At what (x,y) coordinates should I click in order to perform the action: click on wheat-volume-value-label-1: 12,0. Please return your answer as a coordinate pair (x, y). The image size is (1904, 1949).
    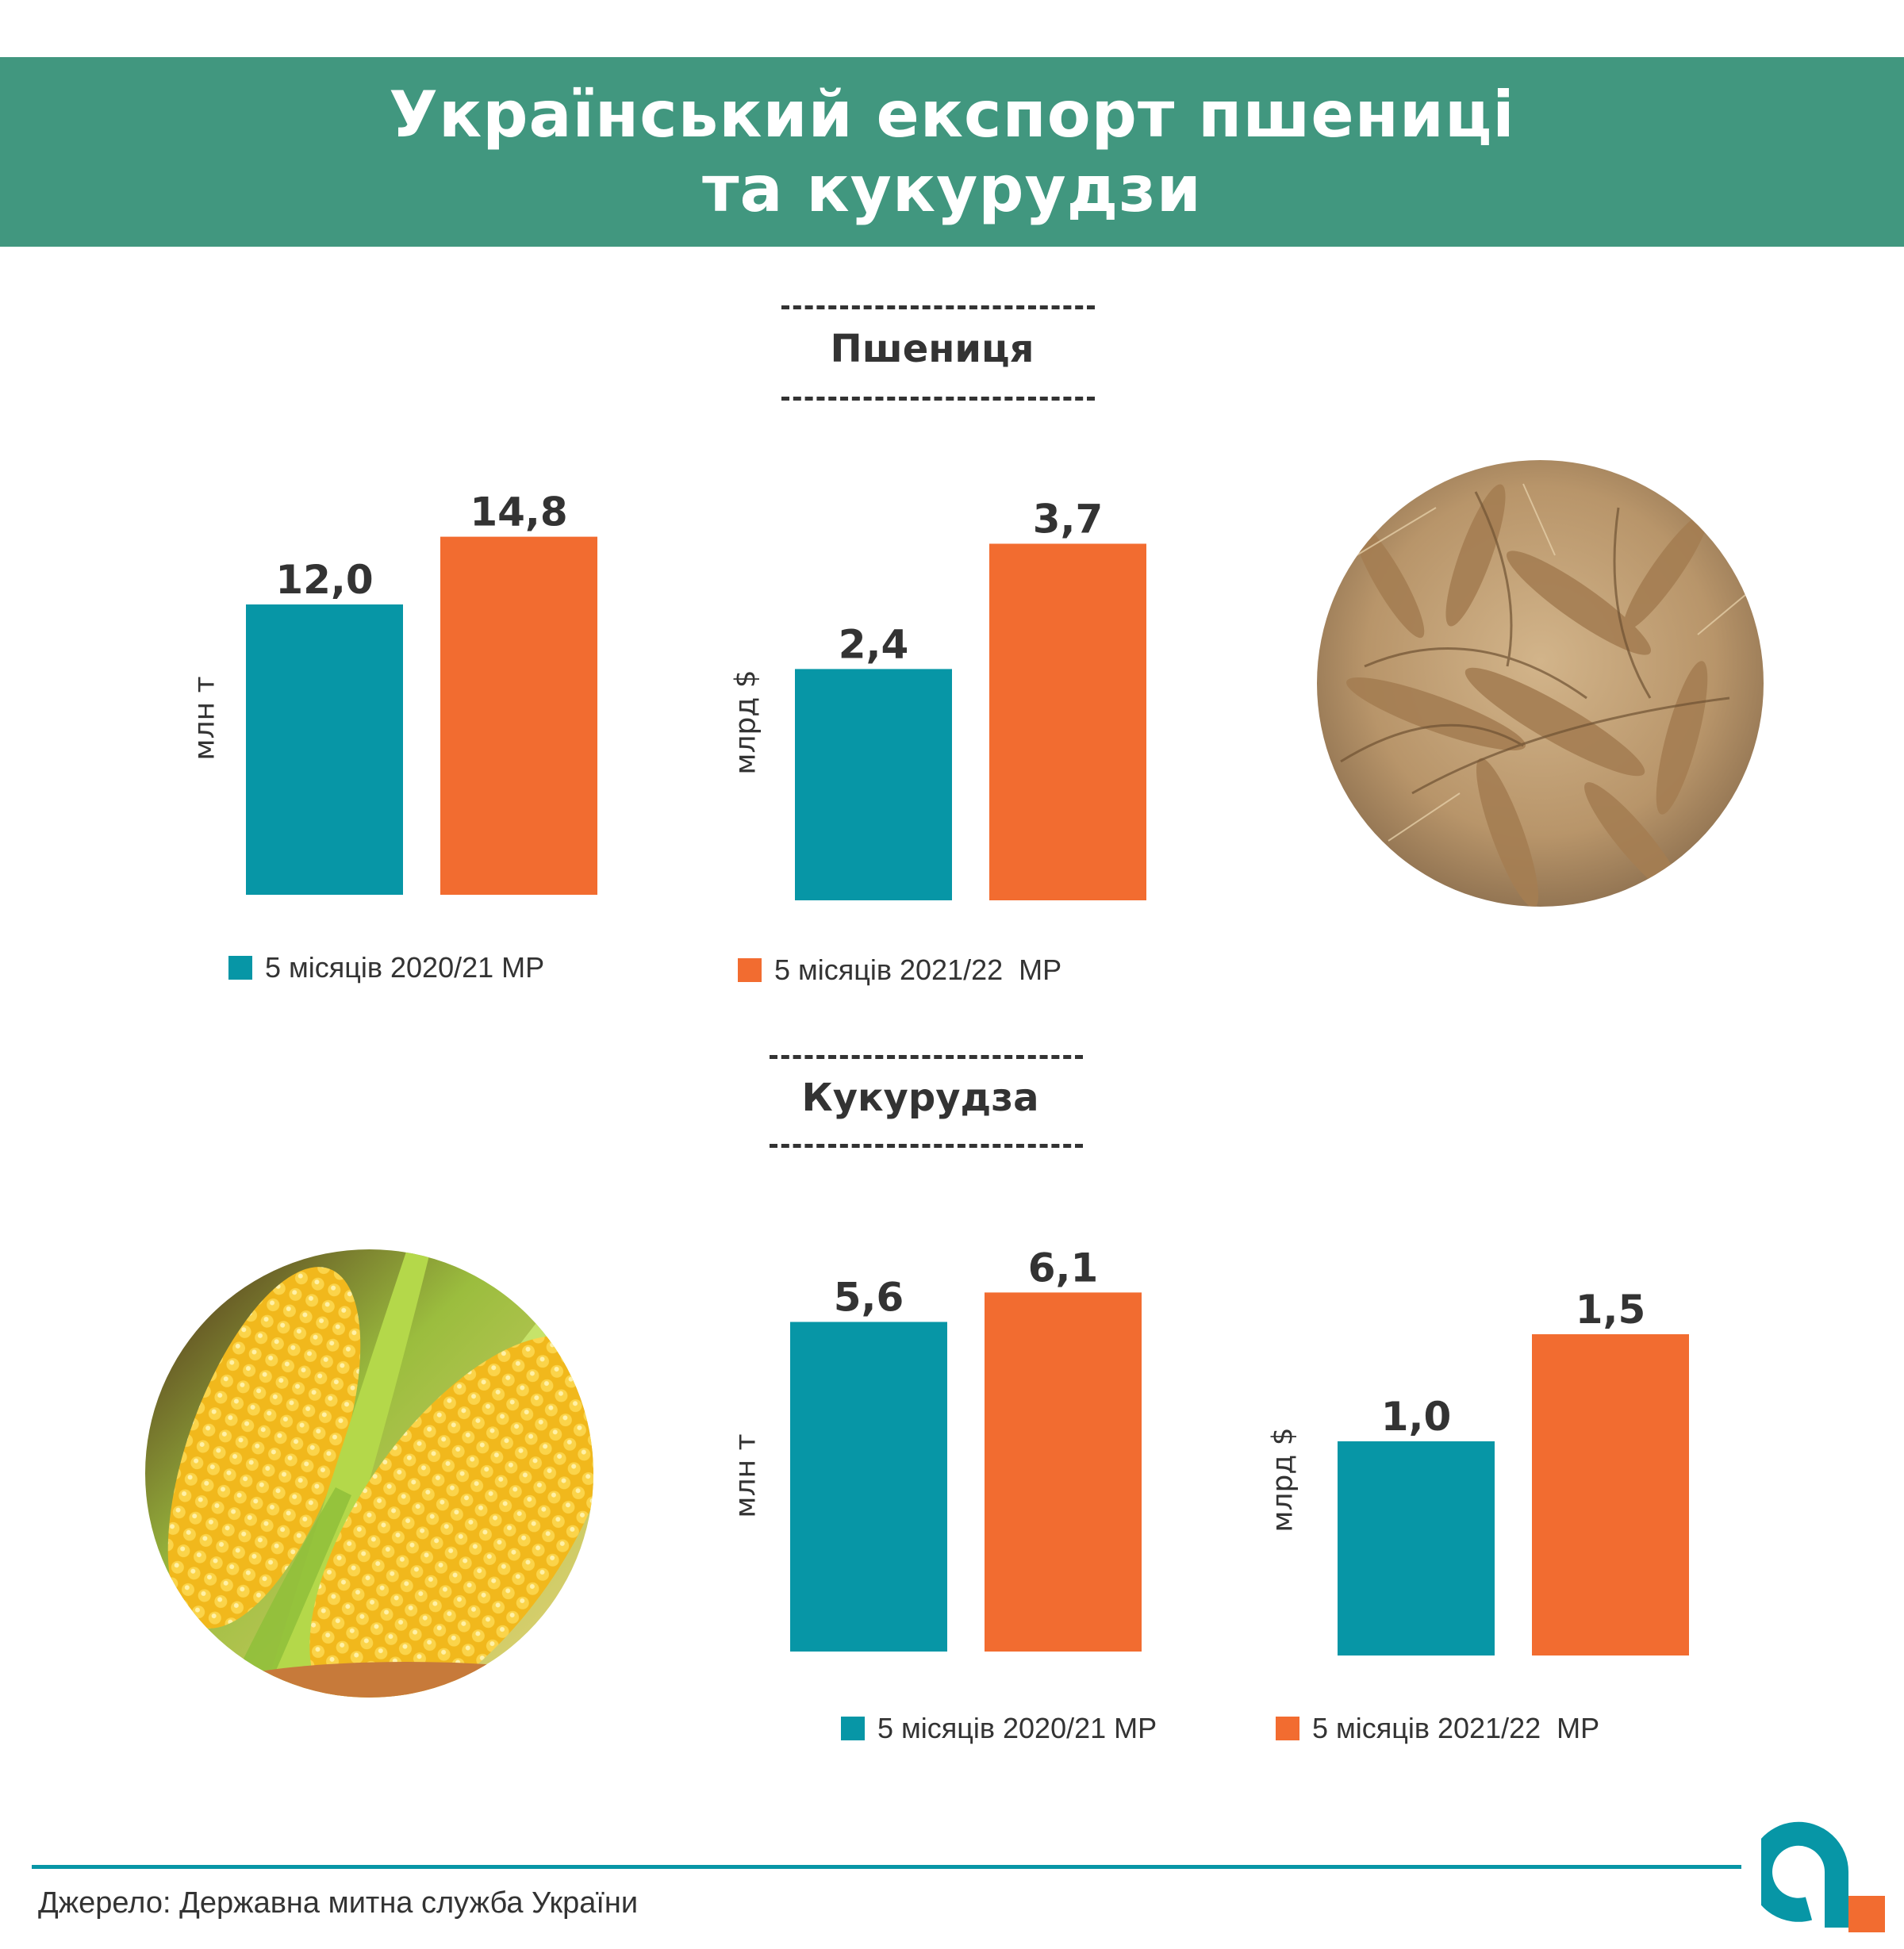
    Looking at the image, I should click on (324, 580).